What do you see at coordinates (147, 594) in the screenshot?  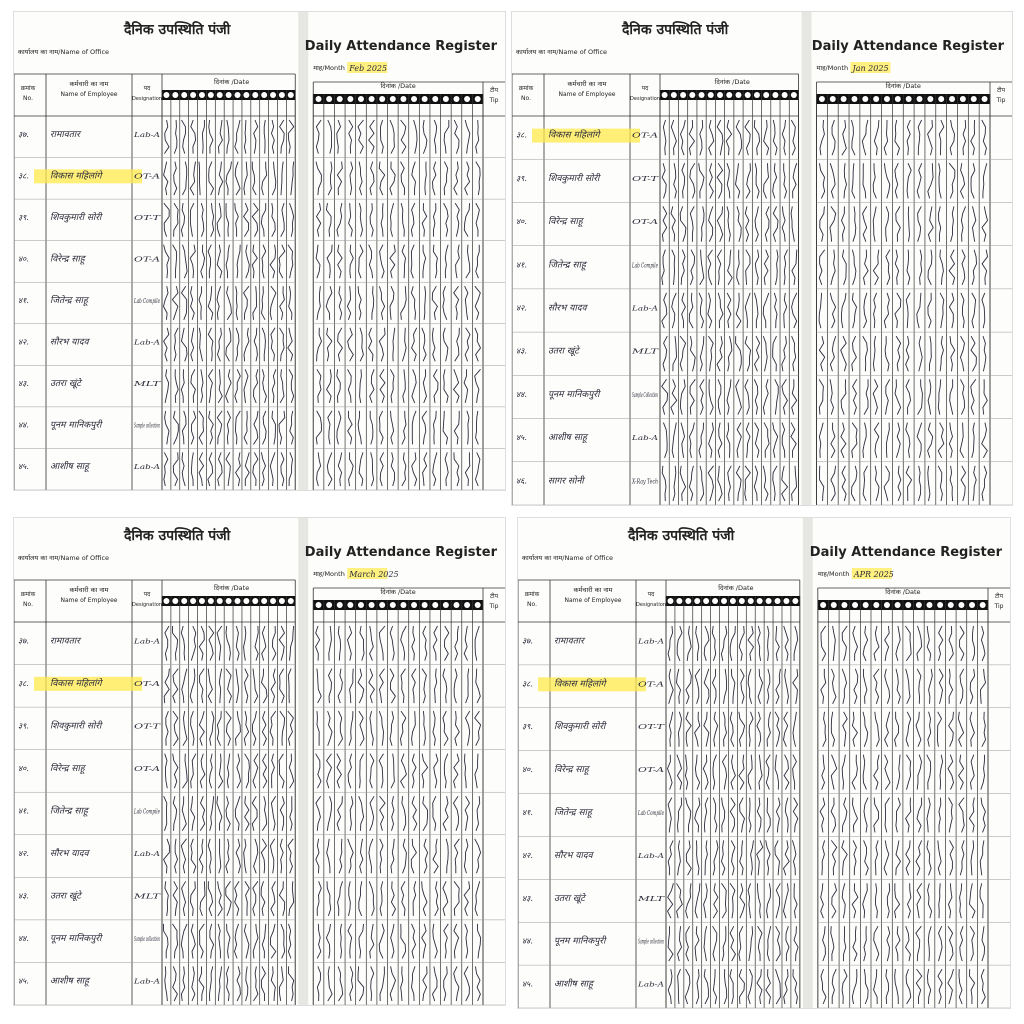 I see `header-desig: पद` at bounding box center [147, 594].